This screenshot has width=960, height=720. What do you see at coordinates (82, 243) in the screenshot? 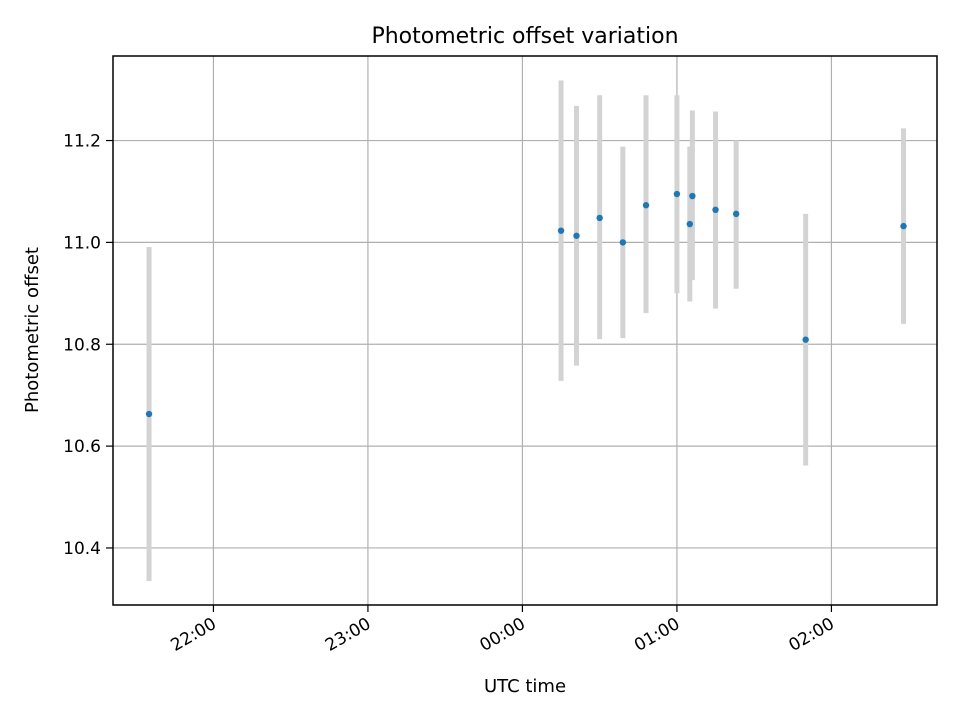
I see `y-tick-label: 11.0` at bounding box center [82, 243].